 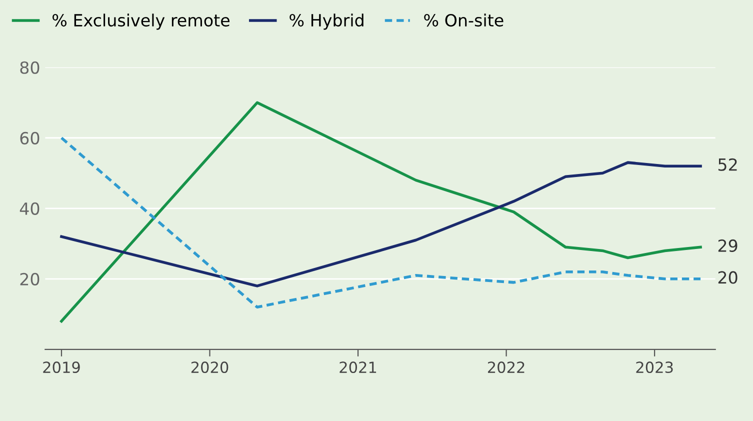 What do you see at coordinates (30, 208) in the screenshot?
I see `y-tick-label: 40` at bounding box center [30, 208].